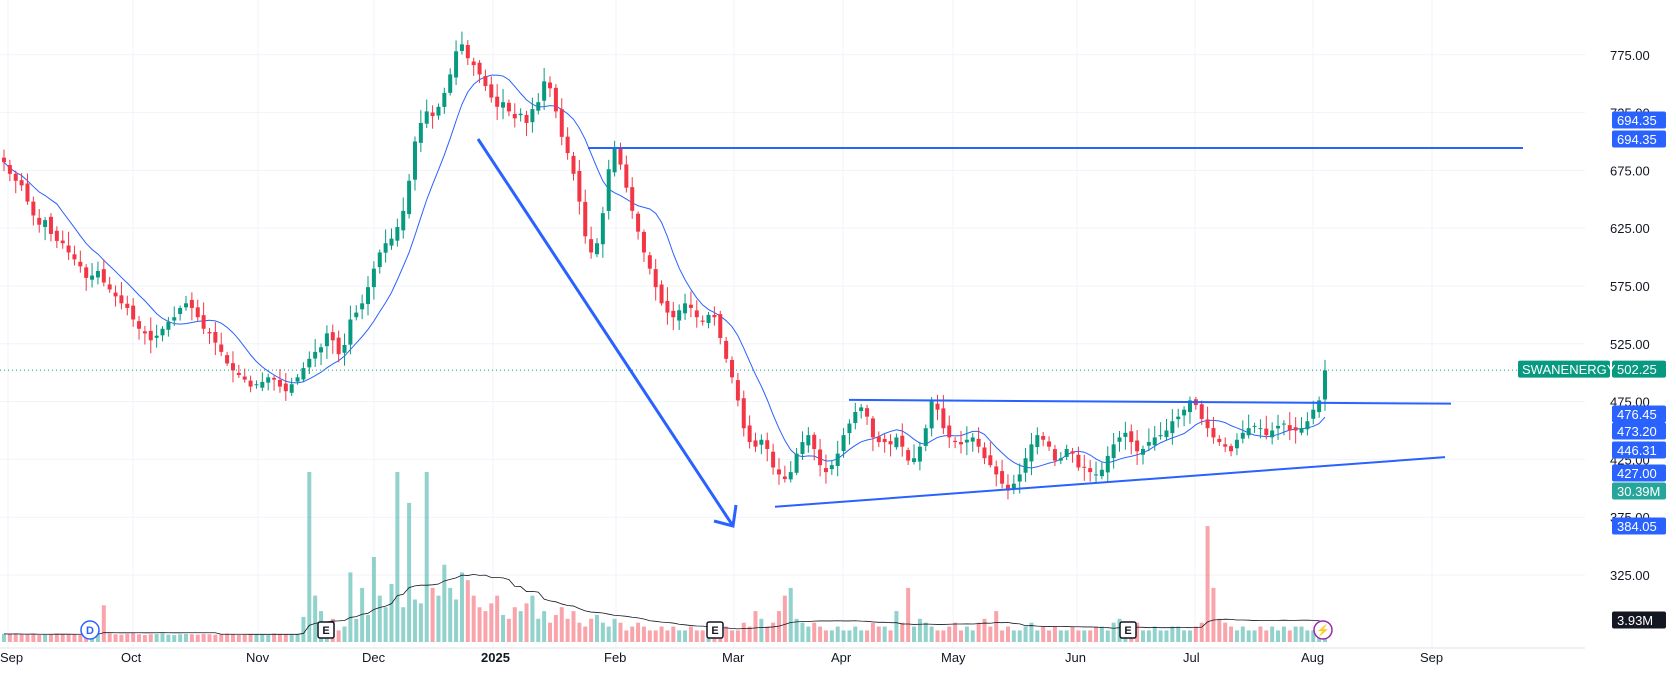 This screenshot has width=1676, height=699. I want to click on y-tick-label: 625.00, so click(1630, 228).